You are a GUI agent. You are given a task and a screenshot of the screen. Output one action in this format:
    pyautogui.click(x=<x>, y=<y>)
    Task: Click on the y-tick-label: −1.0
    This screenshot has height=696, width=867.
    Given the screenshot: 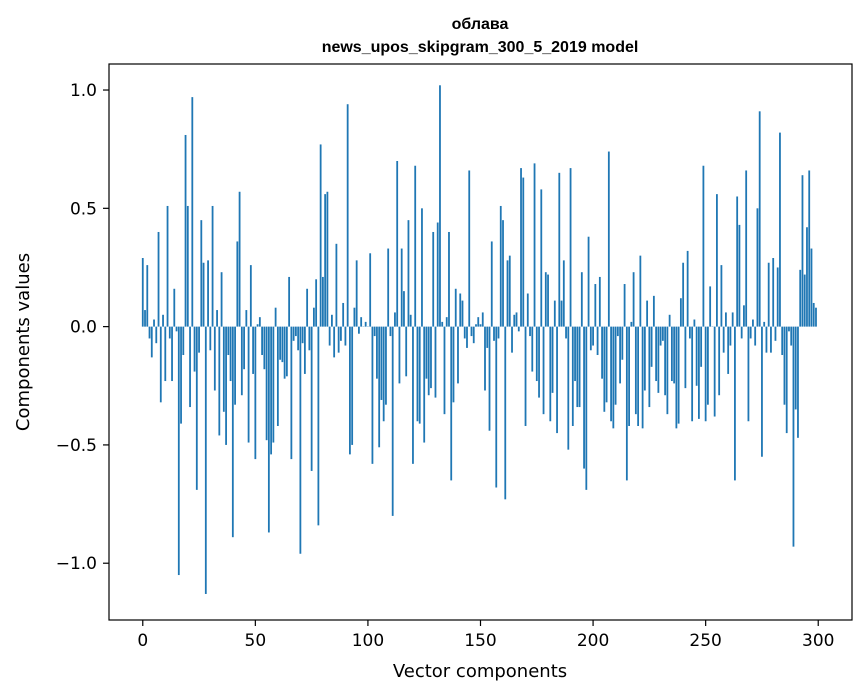 What is the action you would take?
    pyautogui.click(x=76, y=564)
    